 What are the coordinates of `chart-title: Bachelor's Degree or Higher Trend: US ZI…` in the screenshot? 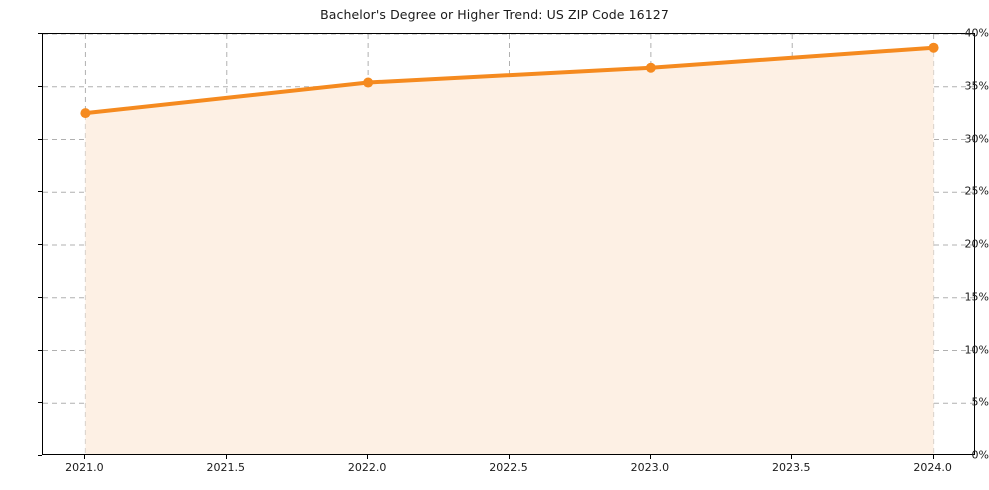 It's located at (494, 14).